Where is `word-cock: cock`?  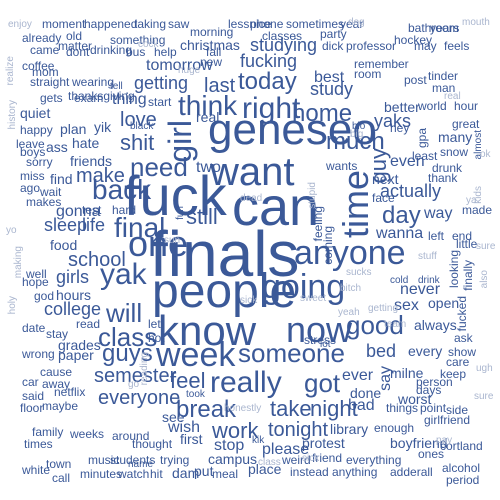 word-cock: cock is located at coordinates (148, 44).